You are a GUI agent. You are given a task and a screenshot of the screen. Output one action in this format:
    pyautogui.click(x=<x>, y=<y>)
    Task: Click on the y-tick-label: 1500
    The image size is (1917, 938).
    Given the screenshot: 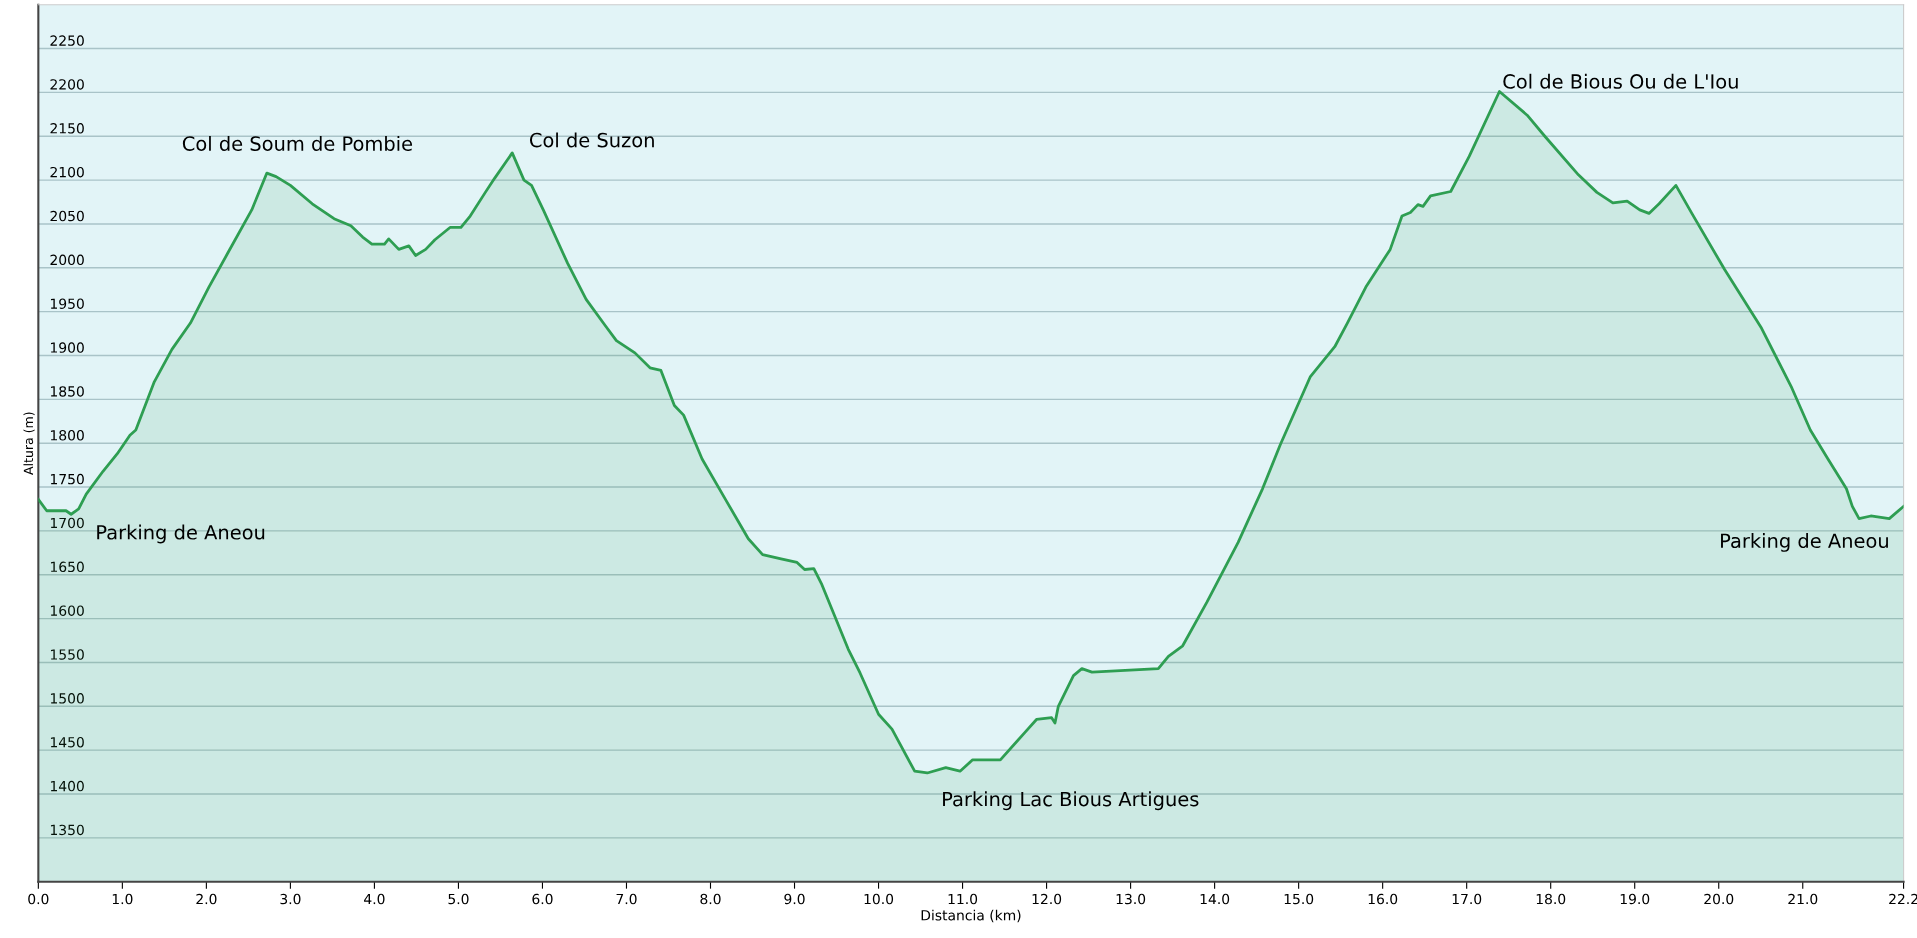 What is the action you would take?
    pyautogui.click(x=67, y=698)
    